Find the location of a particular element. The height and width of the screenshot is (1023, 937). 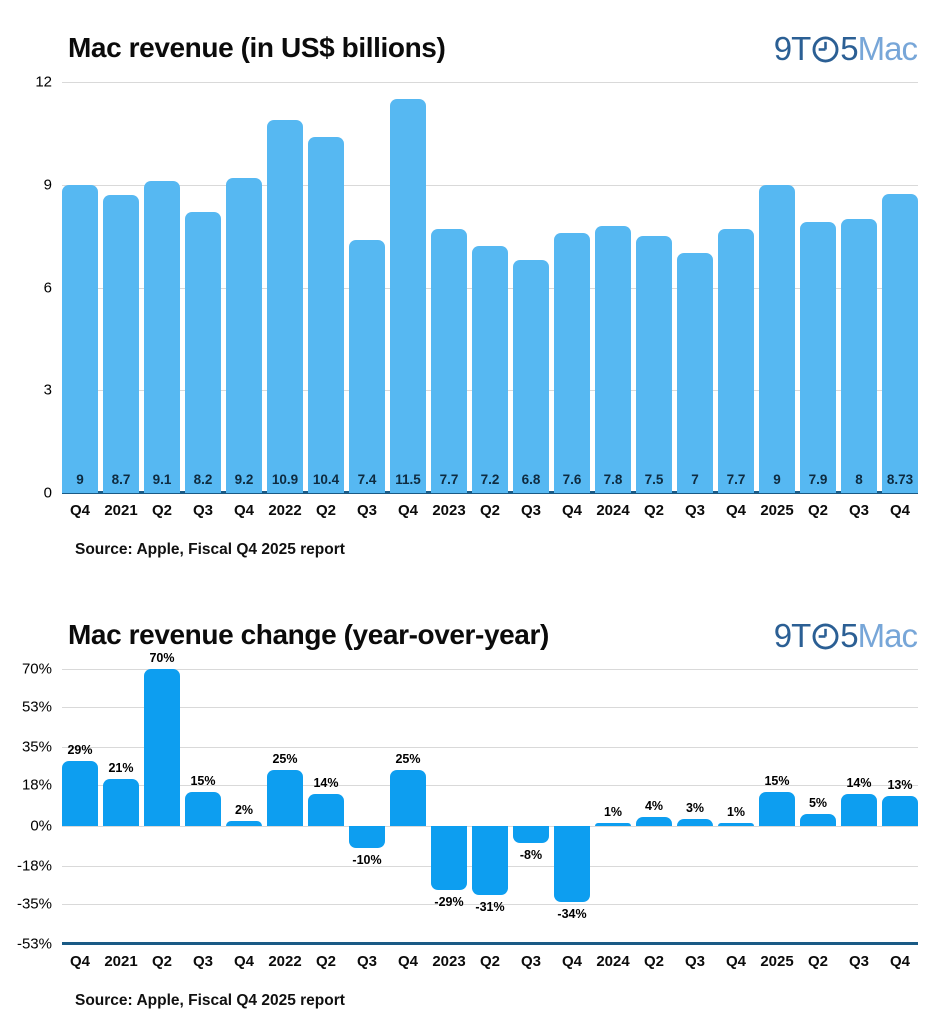

bar-value-label: 21% is located at coordinates (121, 767).